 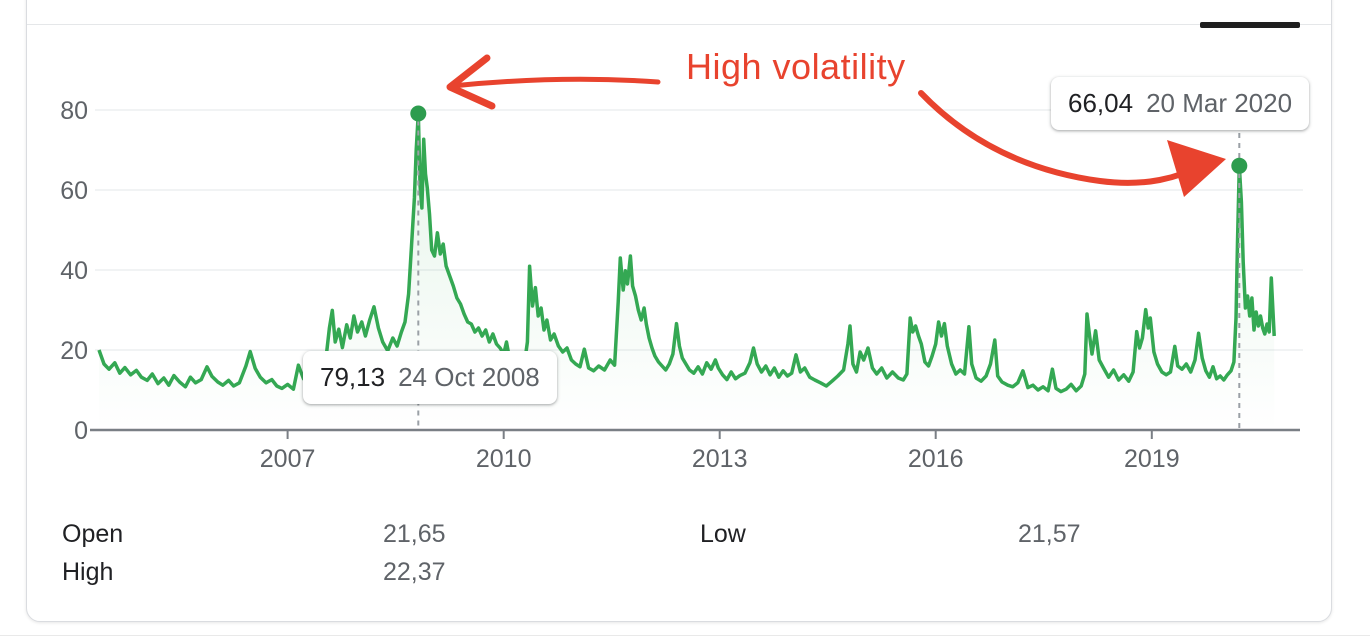 What do you see at coordinates (74, 351) in the screenshot?
I see `y-axis-label: 20` at bounding box center [74, 351].